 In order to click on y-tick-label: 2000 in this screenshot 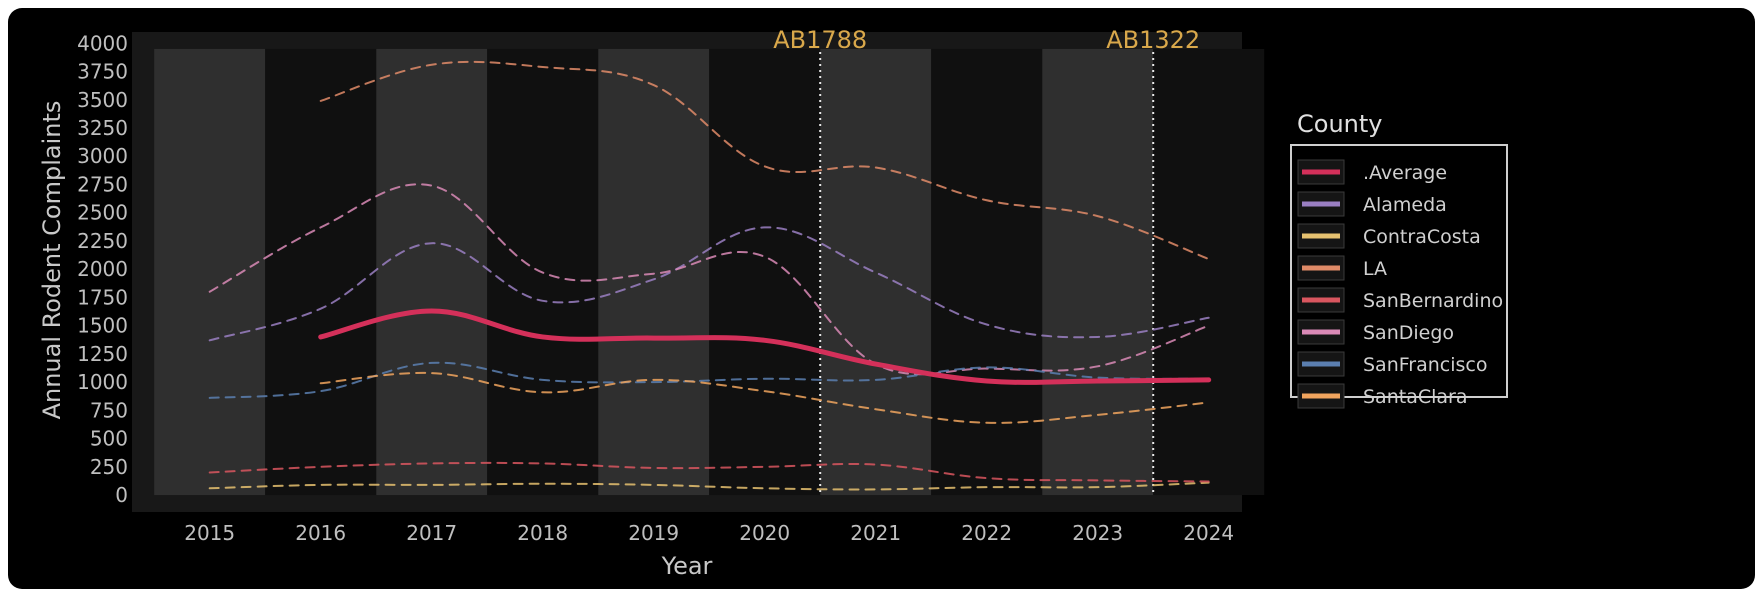, I will do `click(102, 269)`.